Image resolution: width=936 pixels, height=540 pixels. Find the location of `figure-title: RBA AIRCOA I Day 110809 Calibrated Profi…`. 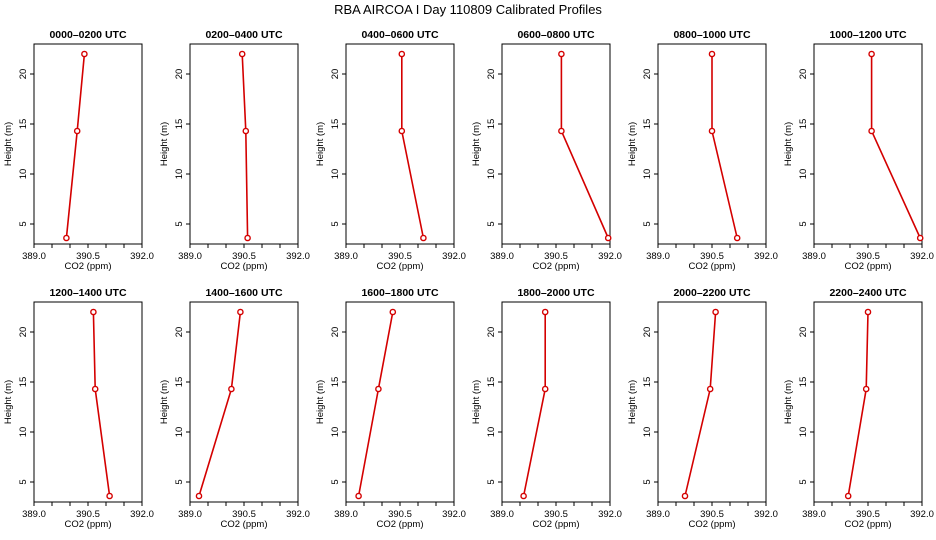

figure-title: RBA AIRCOA I Day 110809 Calibrated Profi… is located at coordinates (468, 9).